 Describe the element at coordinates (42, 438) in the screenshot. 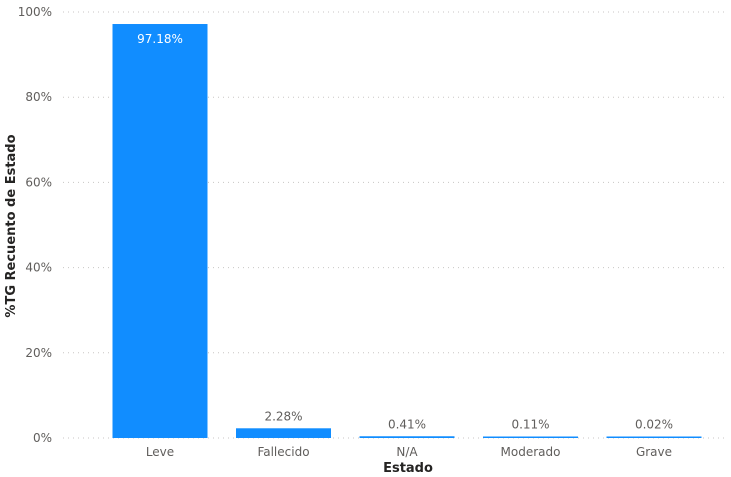

I see `y-tick-label: 0%` at that location.